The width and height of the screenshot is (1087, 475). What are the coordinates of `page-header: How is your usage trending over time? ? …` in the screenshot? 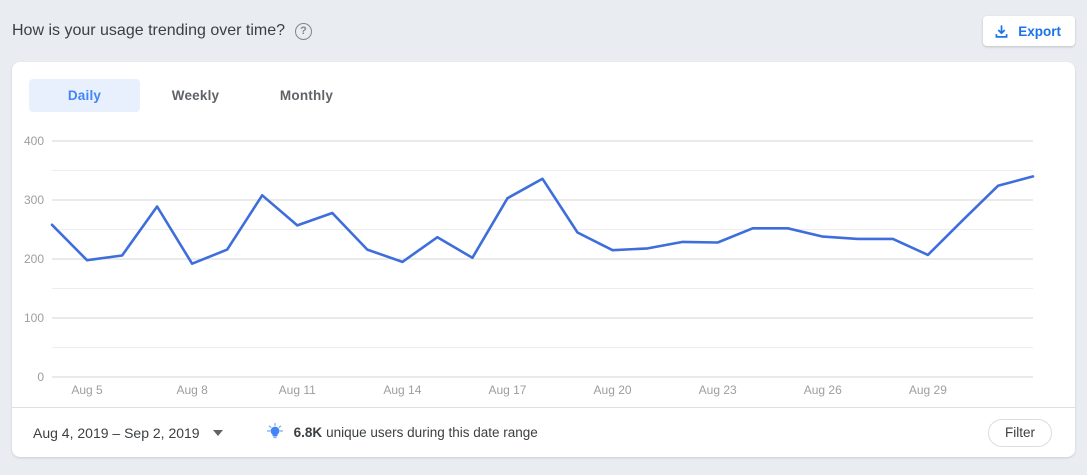 It's located at (543, 31).